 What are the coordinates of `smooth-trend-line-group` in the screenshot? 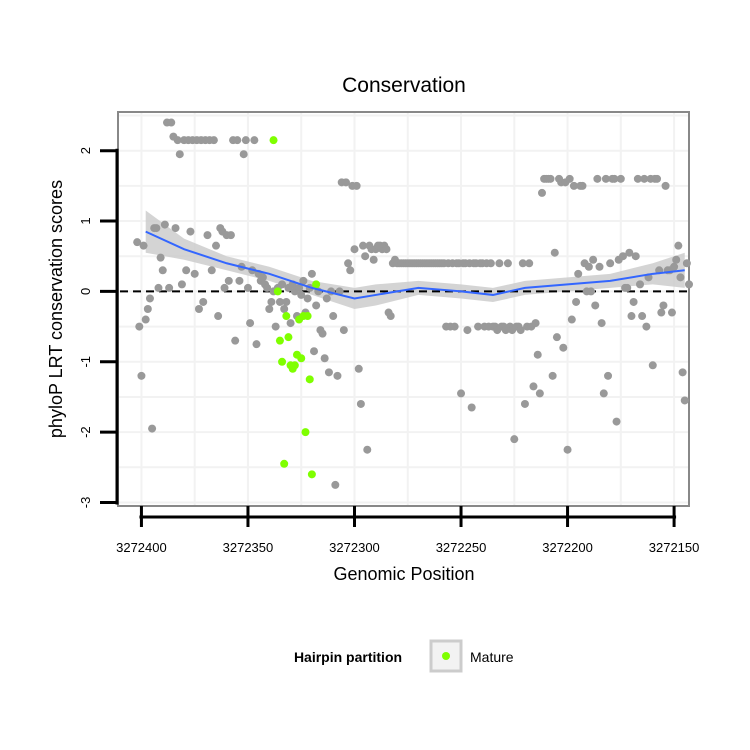 It's located at (415, 265).